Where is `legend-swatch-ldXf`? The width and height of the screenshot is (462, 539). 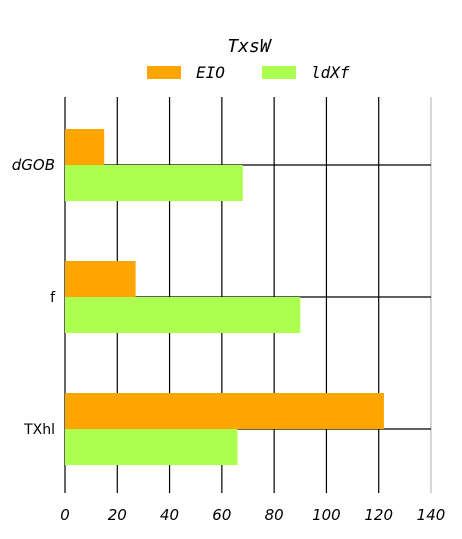
legend-swatch-ldXf is located at coordinates (279, 72).